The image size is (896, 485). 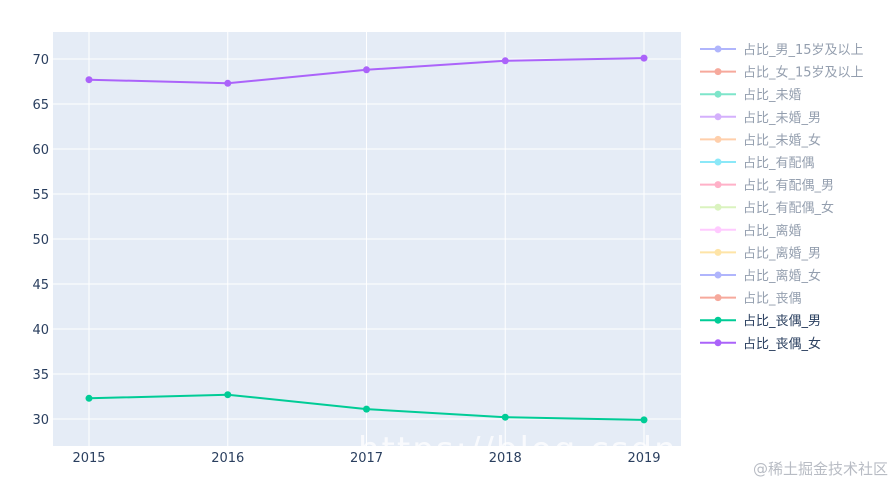 I want to click on y-tick-label: 30, so click(x=40, y=420).